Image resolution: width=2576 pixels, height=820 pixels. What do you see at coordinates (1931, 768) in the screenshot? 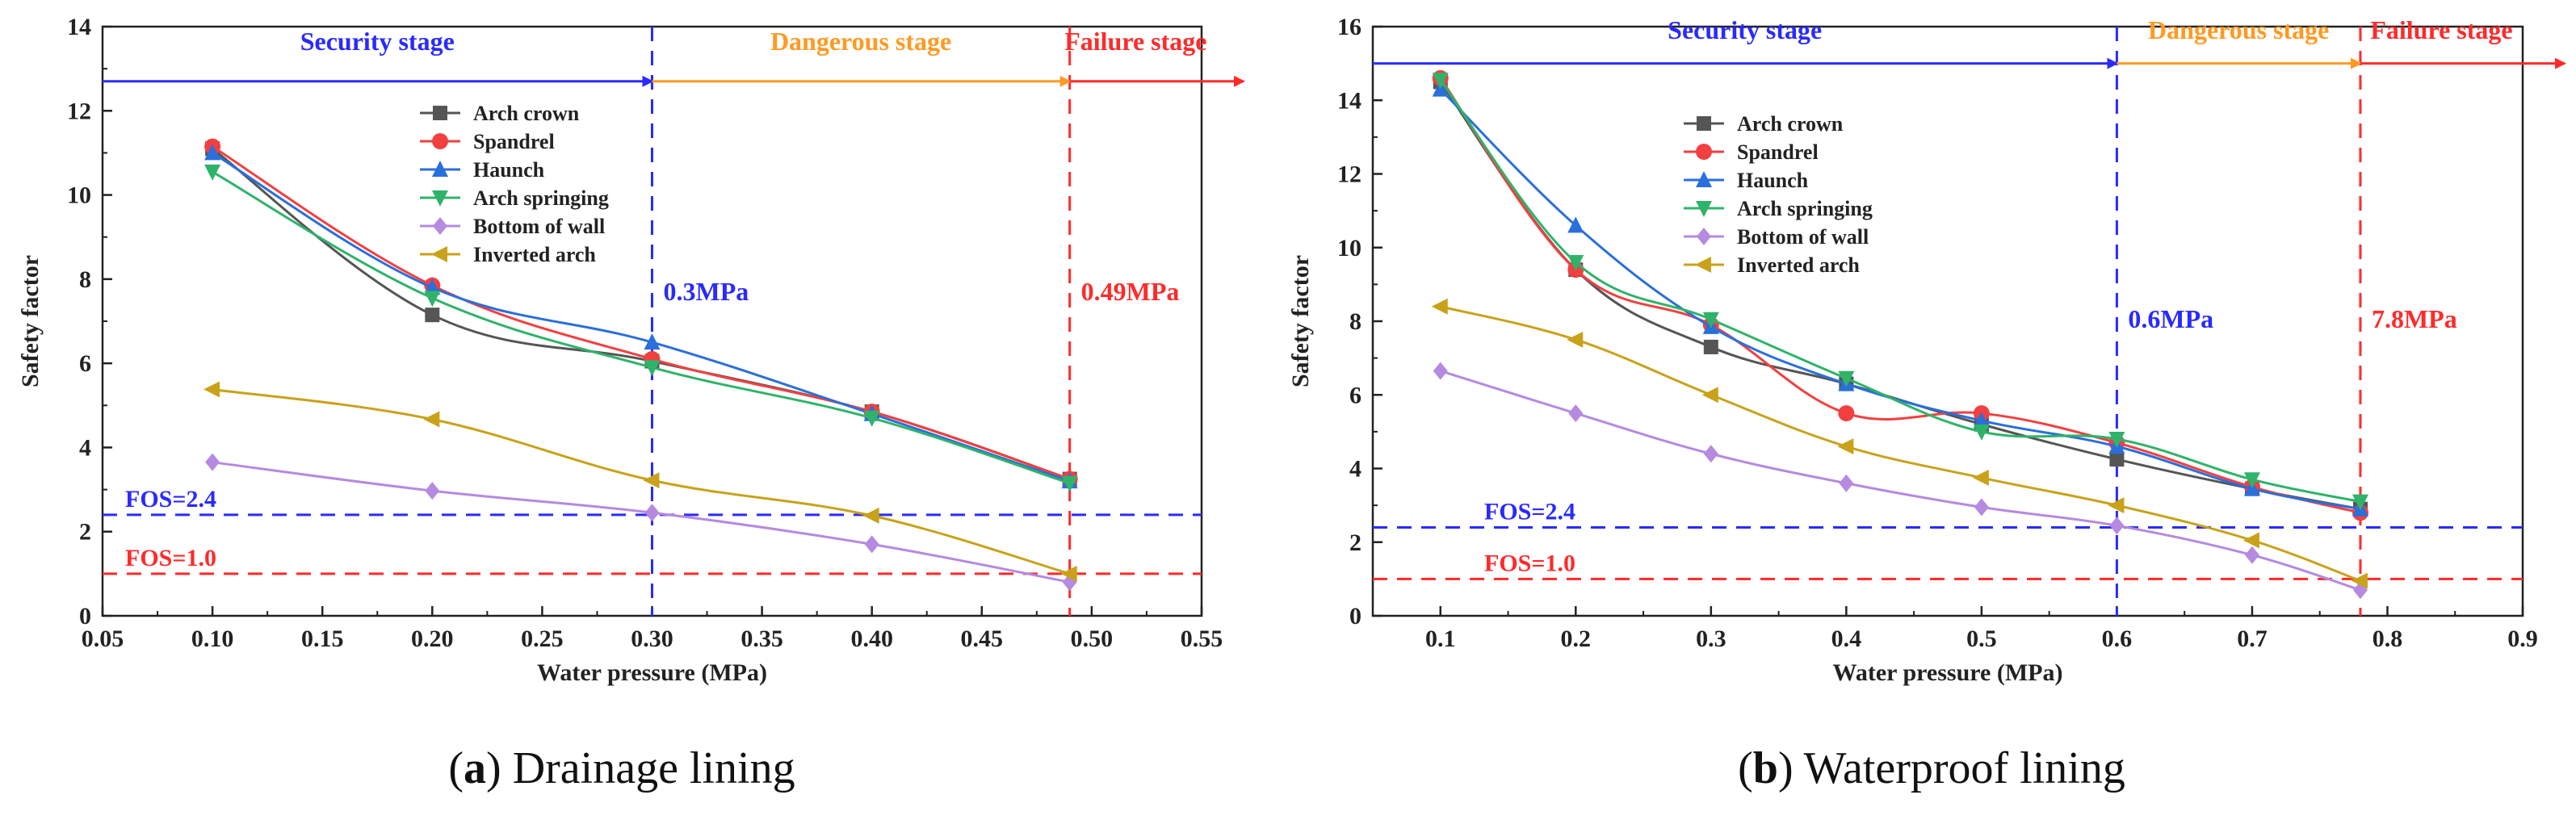
I see `figure-caption: (b) Waterproof lining` at bounding box center [1931, 768].